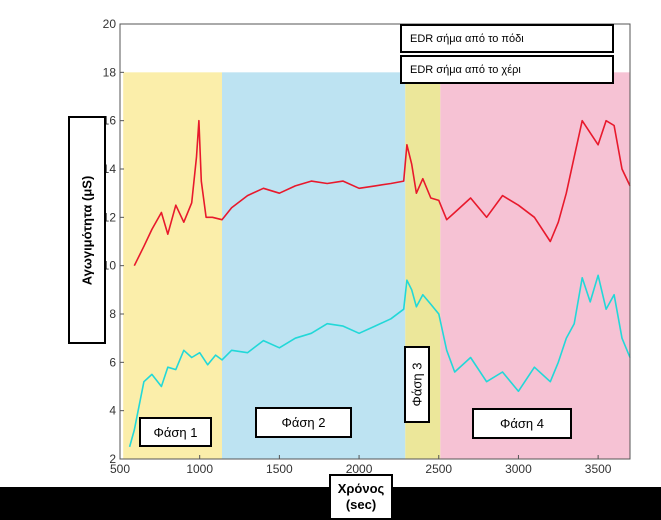 The width and height of the screenshot is (661, 520). I want to click on legend-entry-foot: EDR σήμα από το πόδι, so click(507, 38).